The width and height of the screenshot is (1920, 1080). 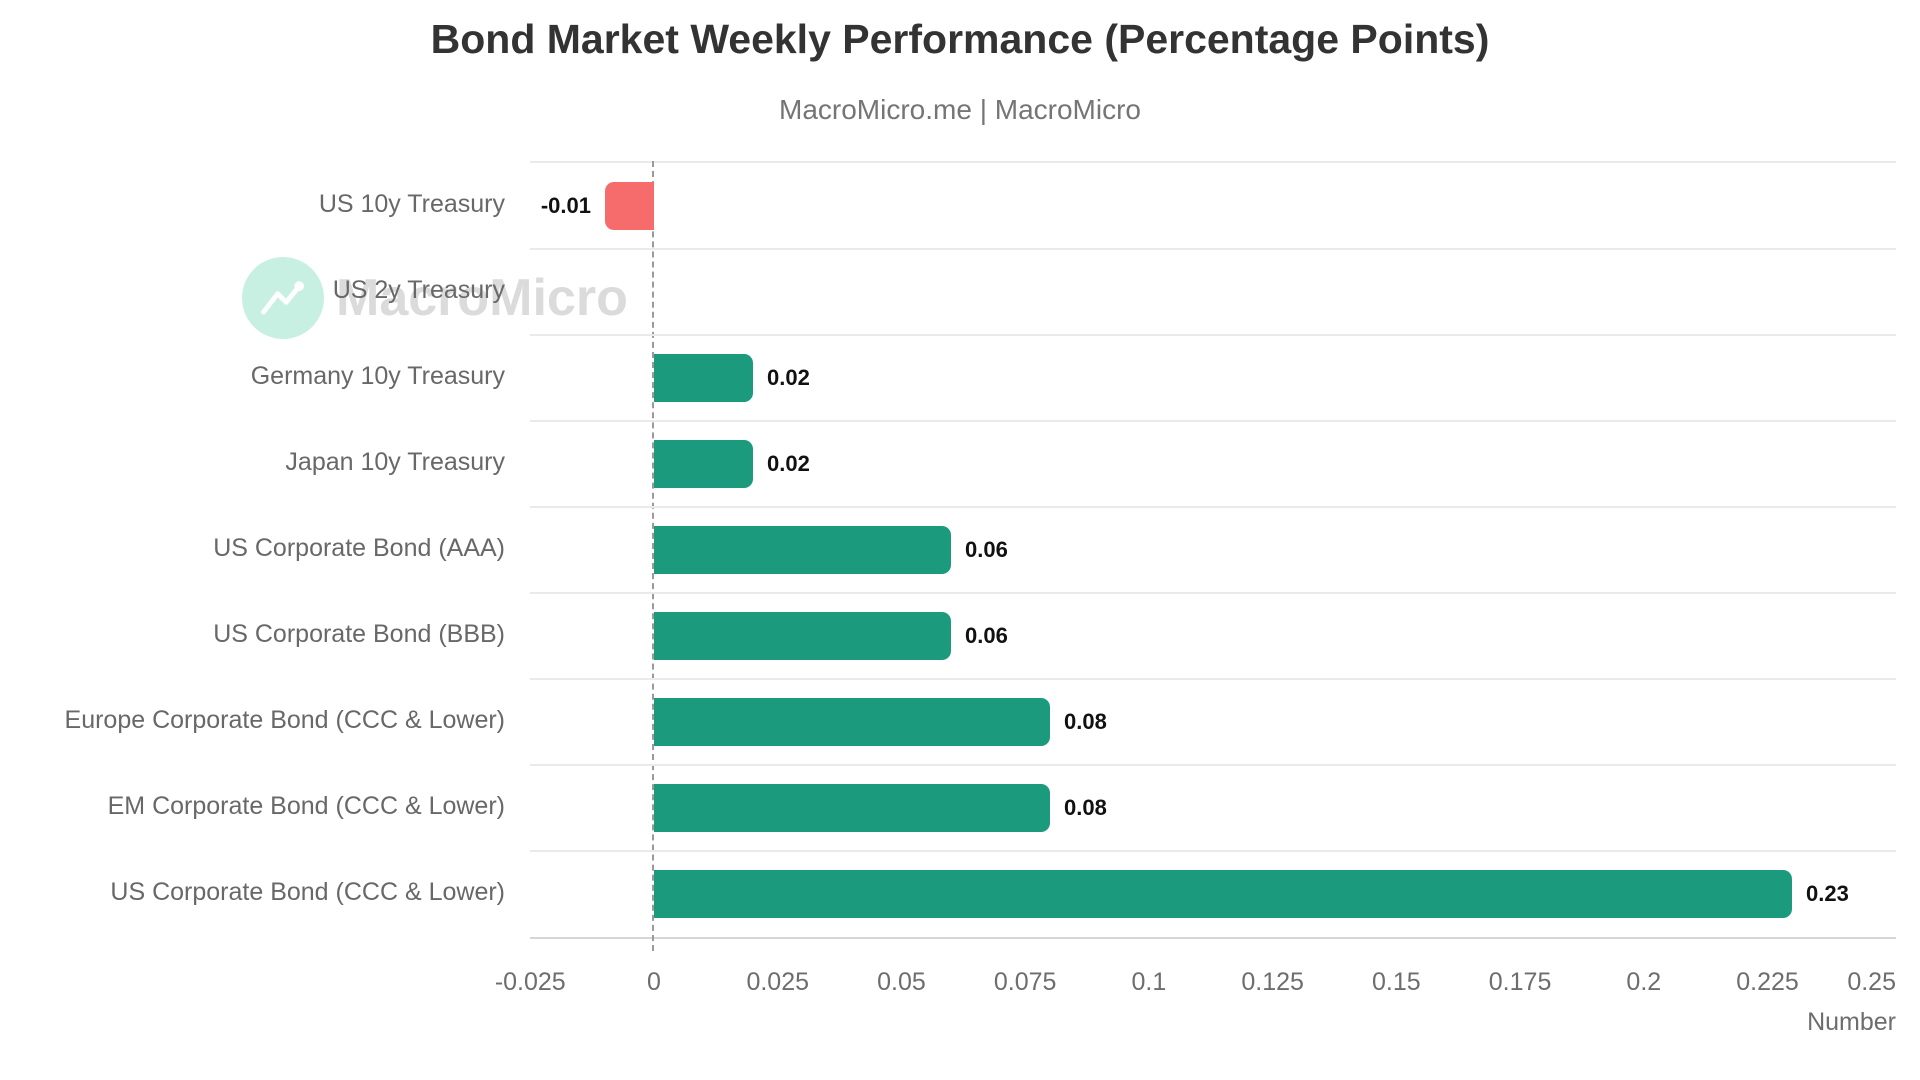 I want to click on category-label: US 10y Treasury, so click(x=411, y=204).